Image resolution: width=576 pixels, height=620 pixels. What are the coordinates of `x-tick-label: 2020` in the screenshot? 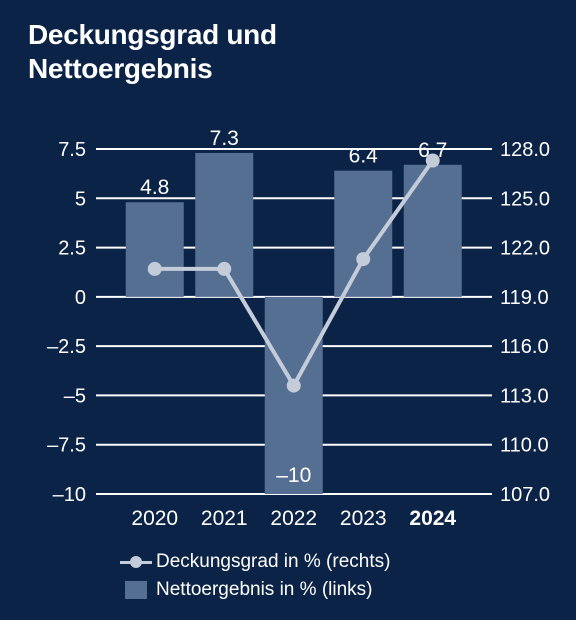 It's located at (154, 518).